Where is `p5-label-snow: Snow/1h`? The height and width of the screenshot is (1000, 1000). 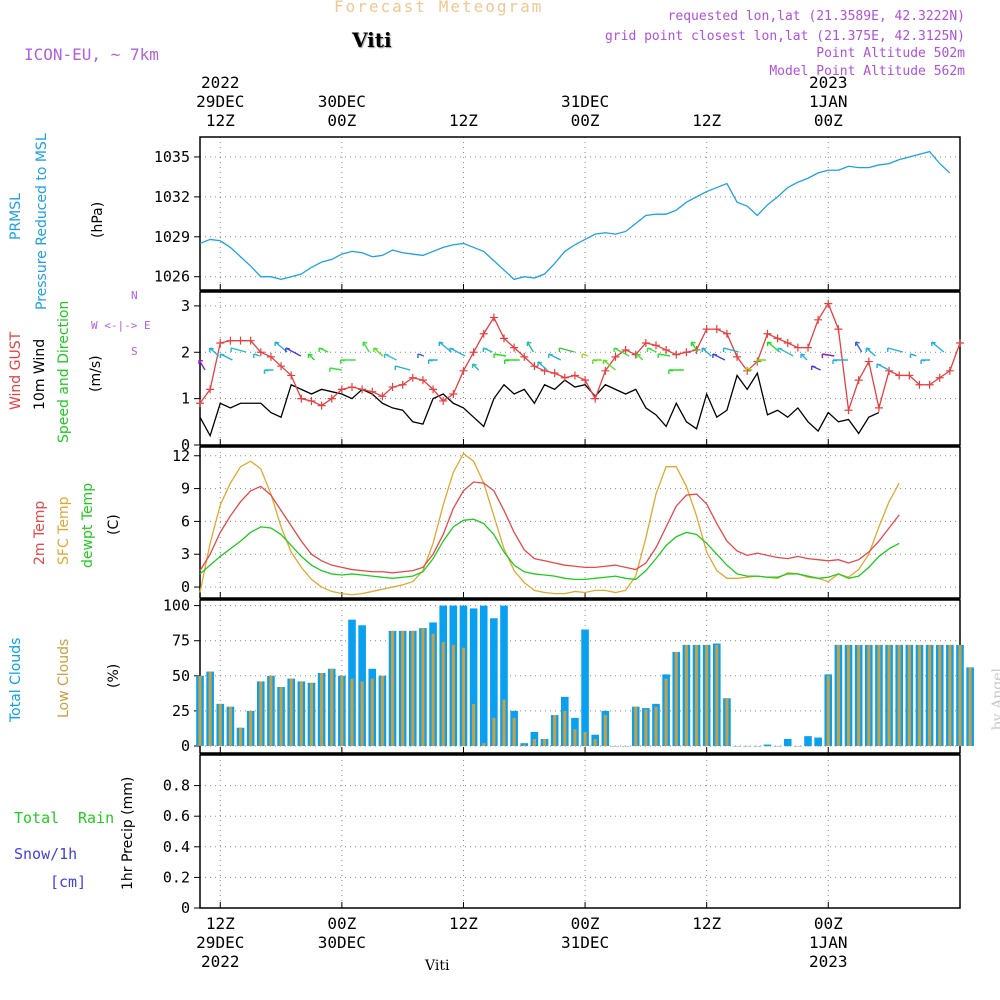 p5-label-snow: Snow/1h is located at coordinates (46, 854).